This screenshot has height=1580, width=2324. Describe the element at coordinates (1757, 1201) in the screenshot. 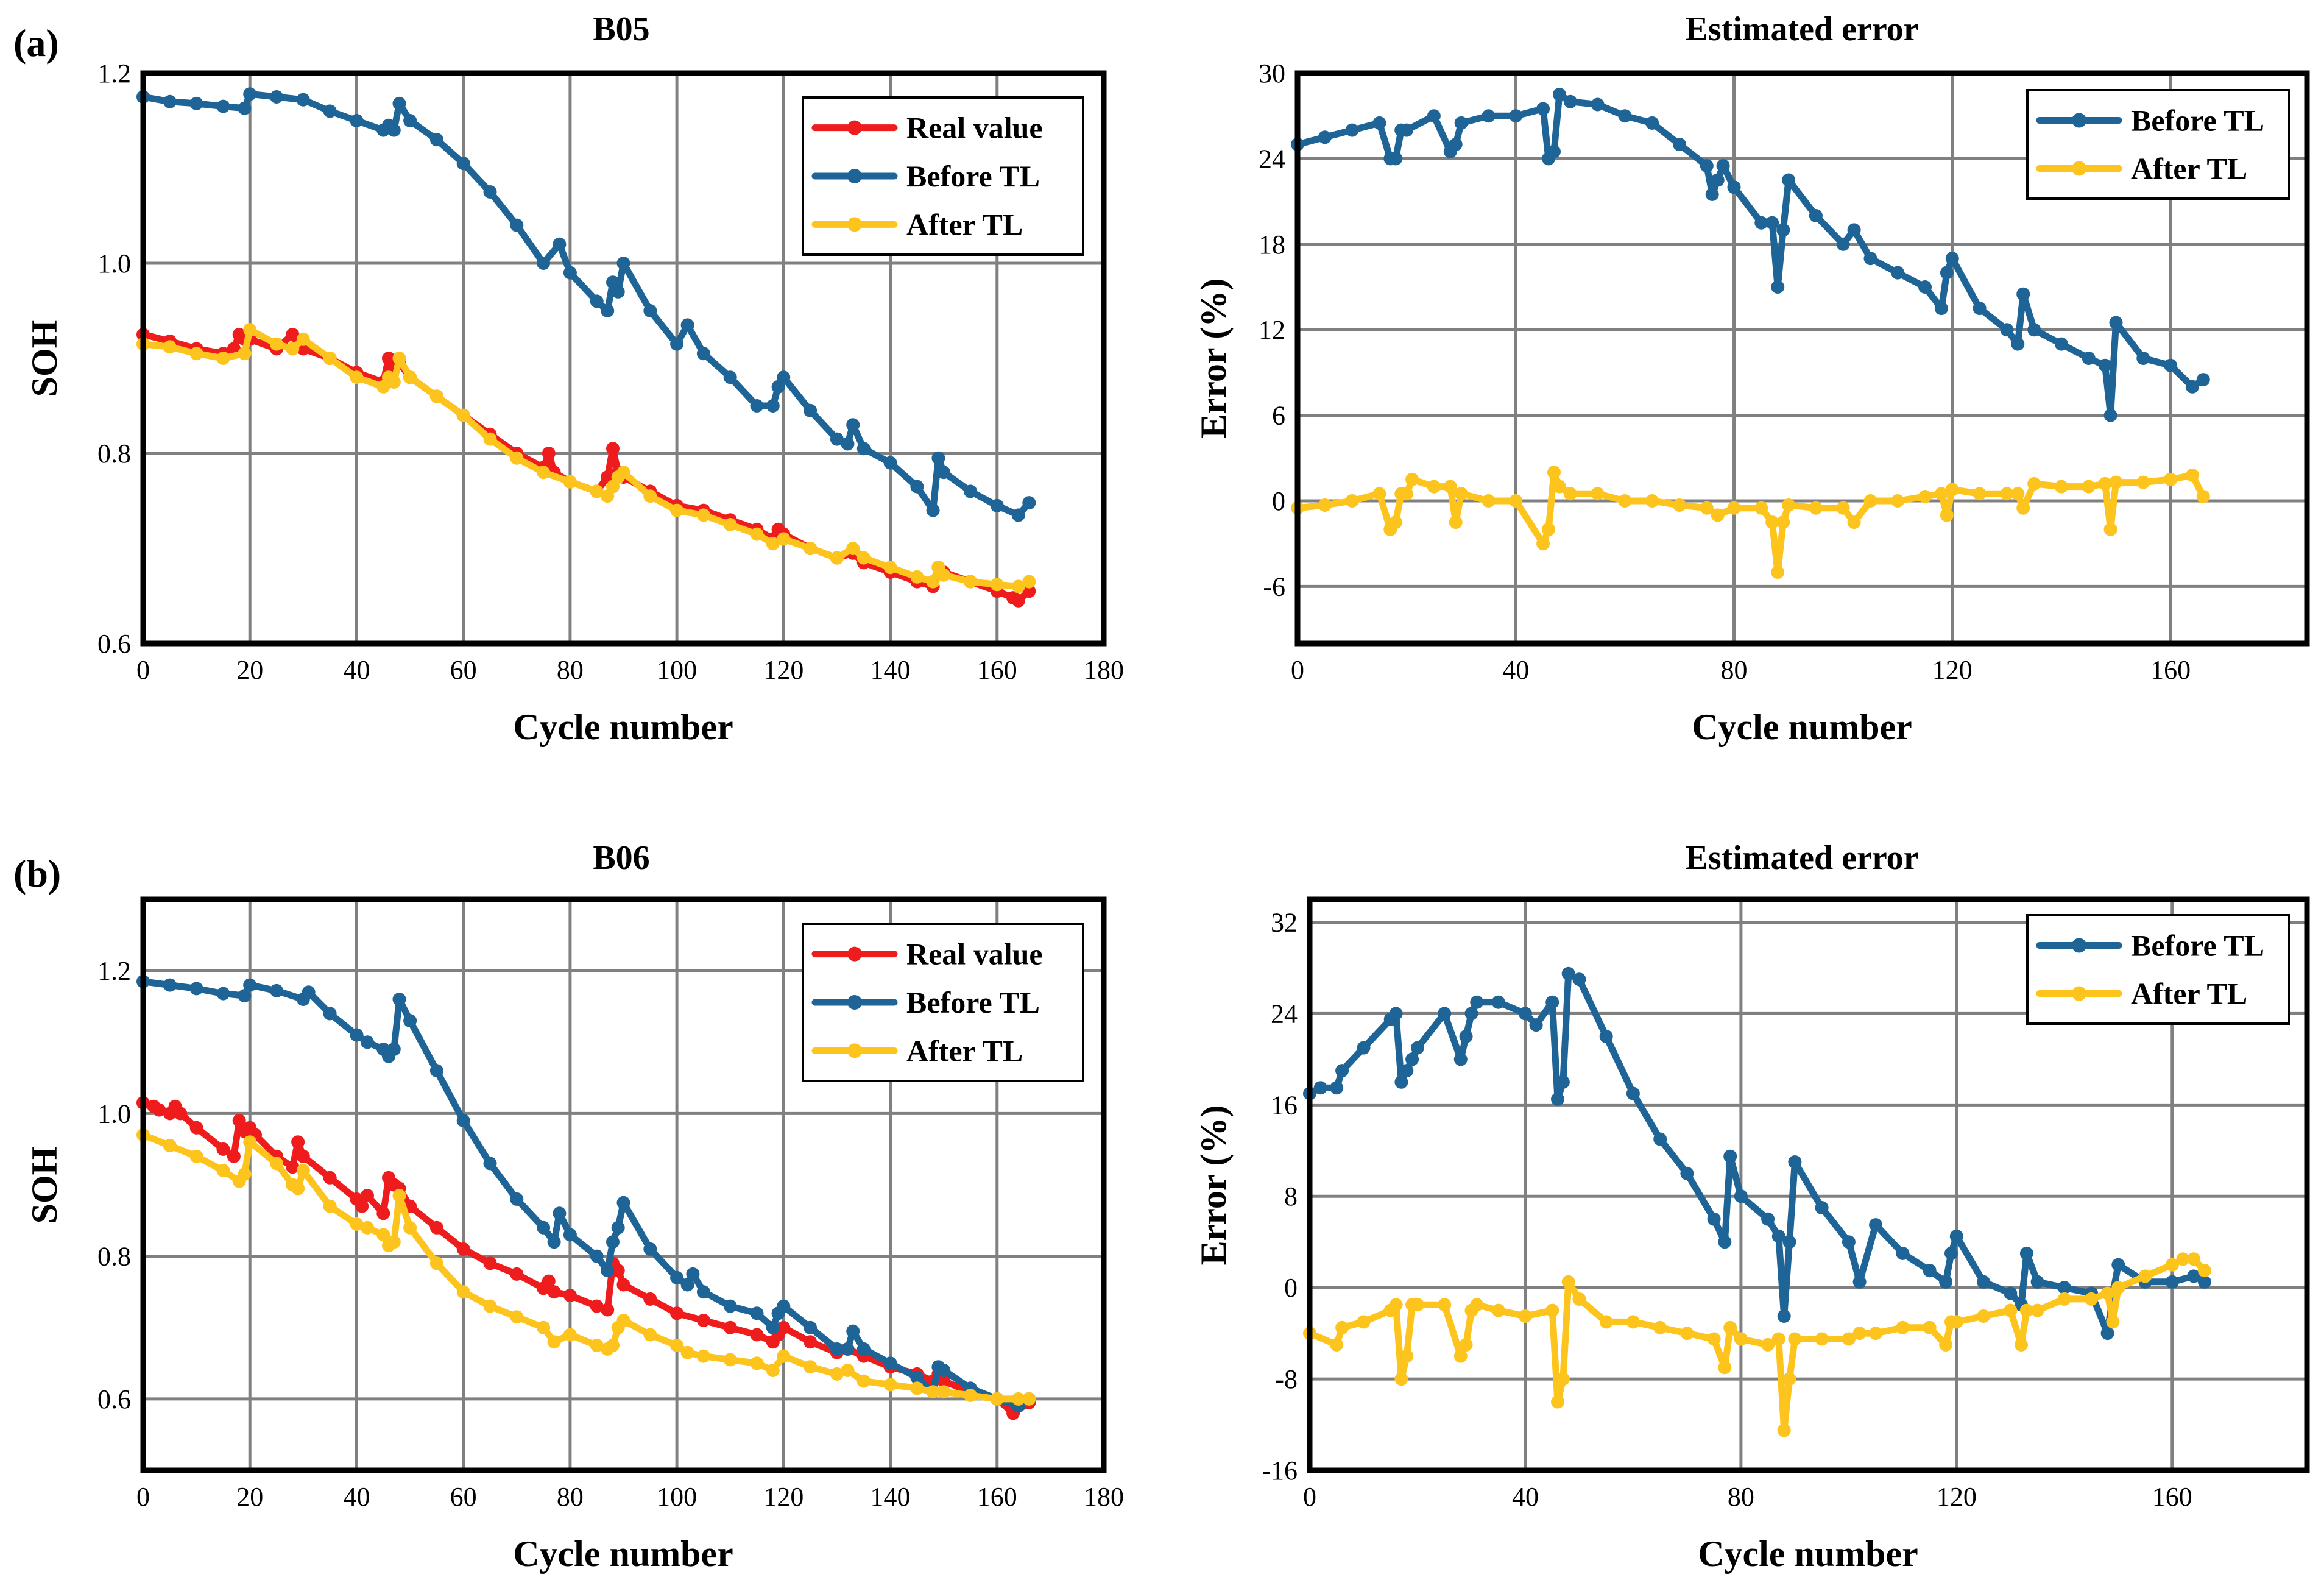

I see `series-layer` at that location.